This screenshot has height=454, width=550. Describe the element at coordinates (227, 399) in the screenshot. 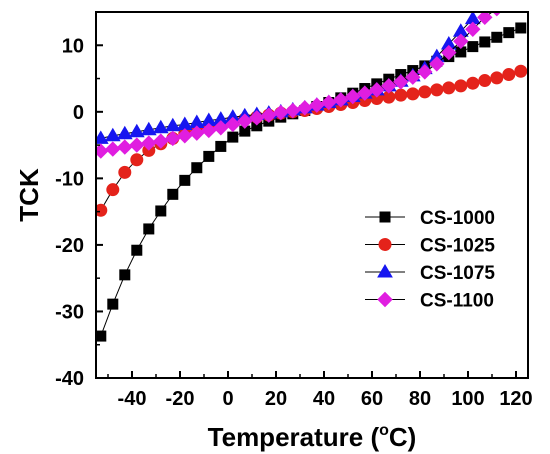

I see `x-tick-label: 0` at that location.